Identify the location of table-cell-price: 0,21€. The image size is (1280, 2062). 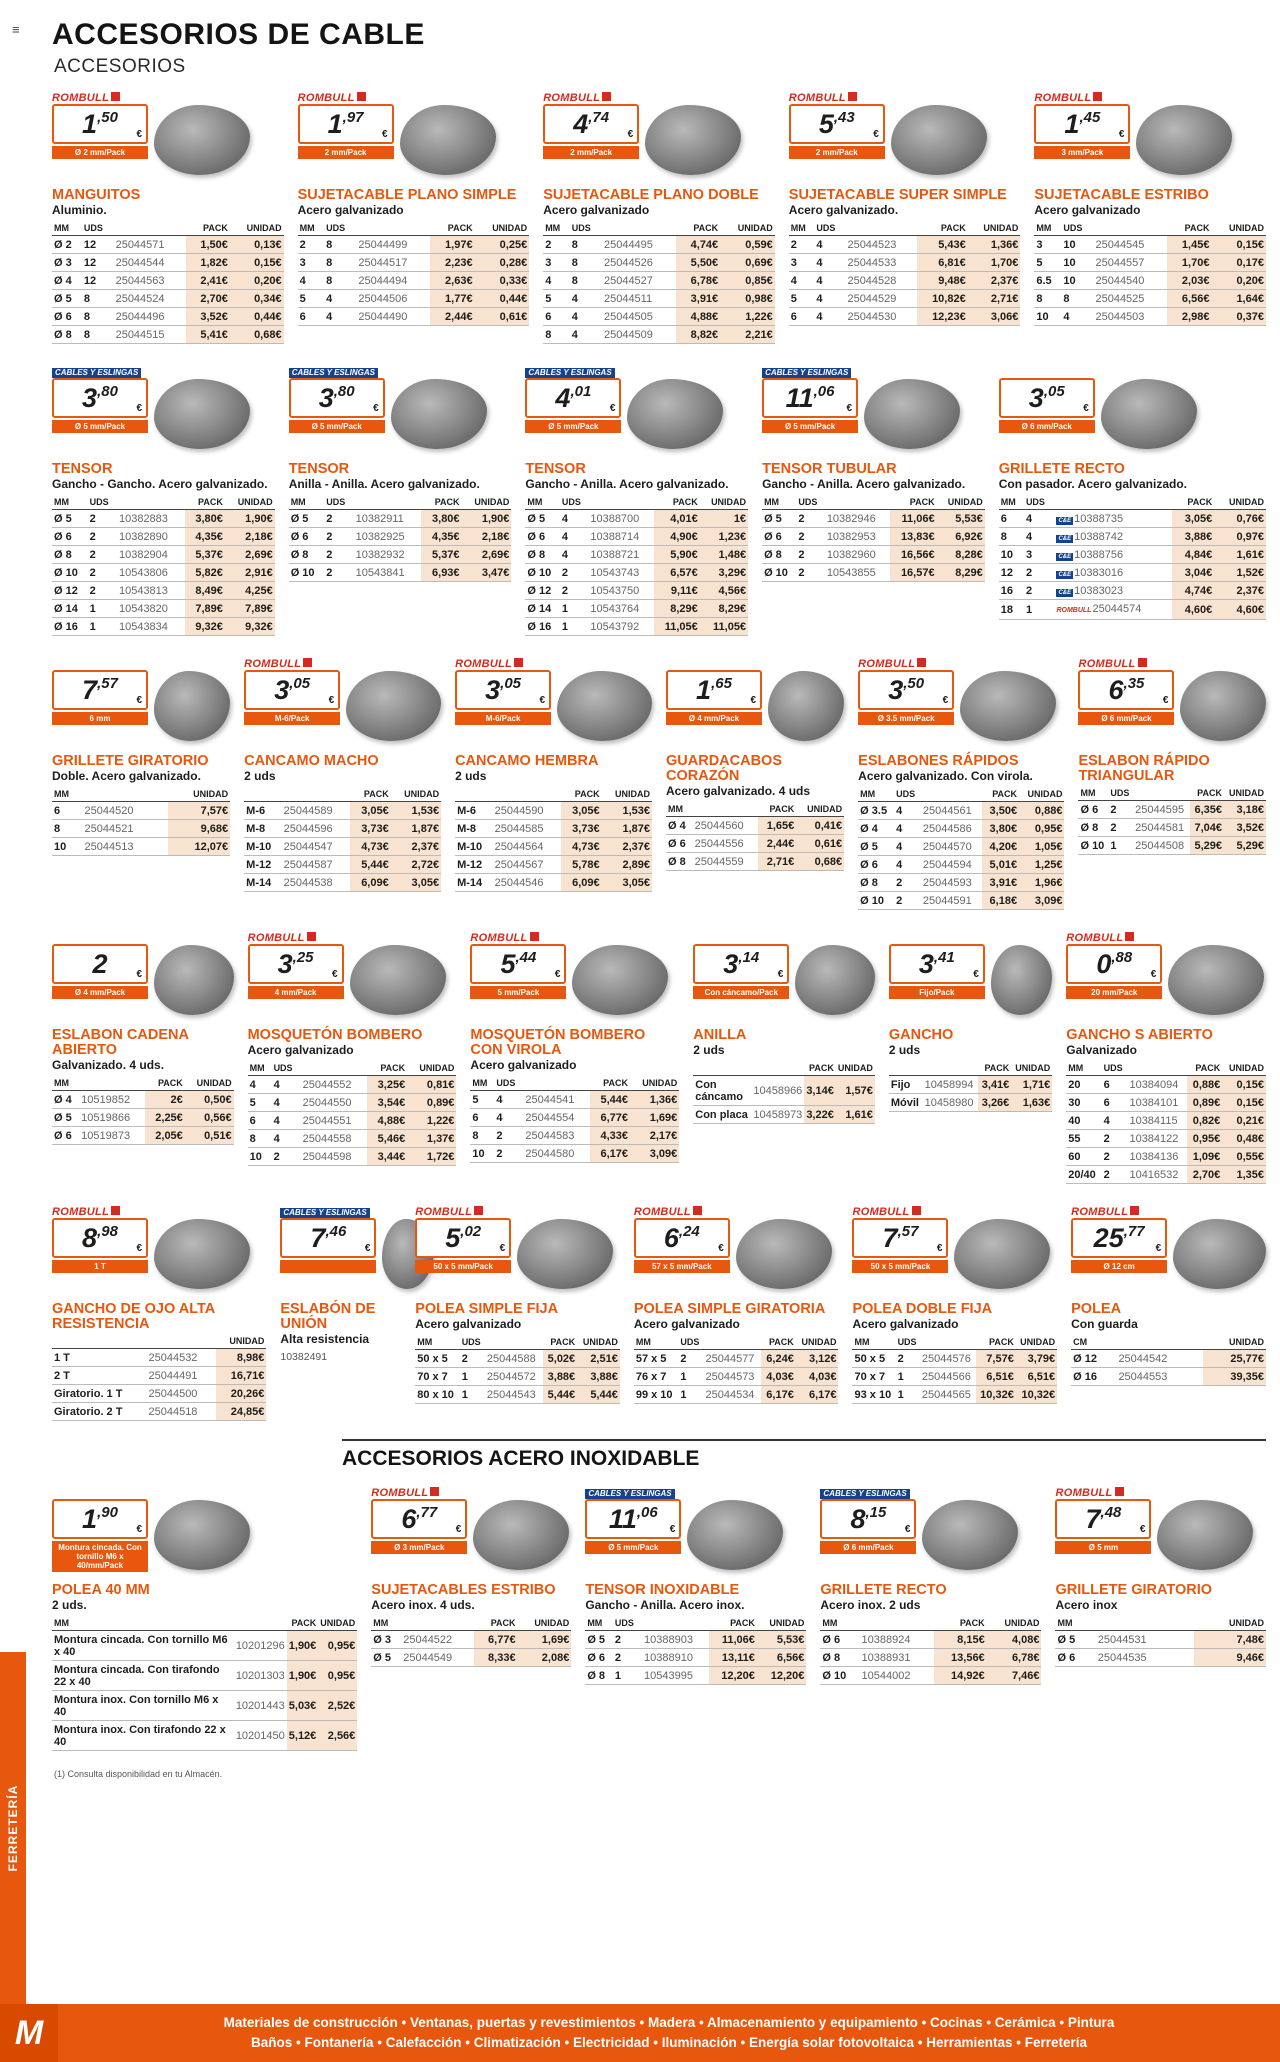
(1244, 1120).